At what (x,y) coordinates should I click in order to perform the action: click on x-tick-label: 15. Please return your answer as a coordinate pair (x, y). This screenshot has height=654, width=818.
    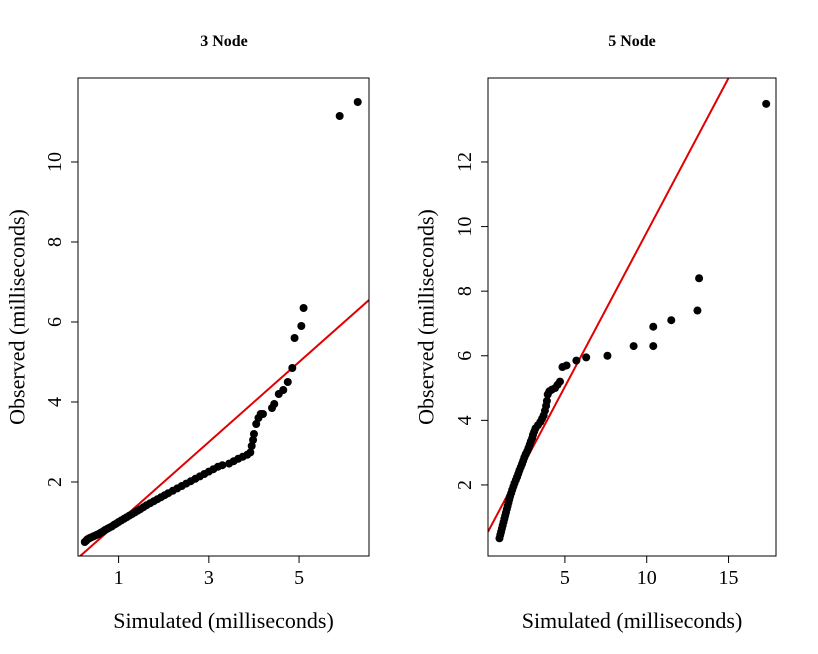
    Looking at the image, I should click on (729, 578).